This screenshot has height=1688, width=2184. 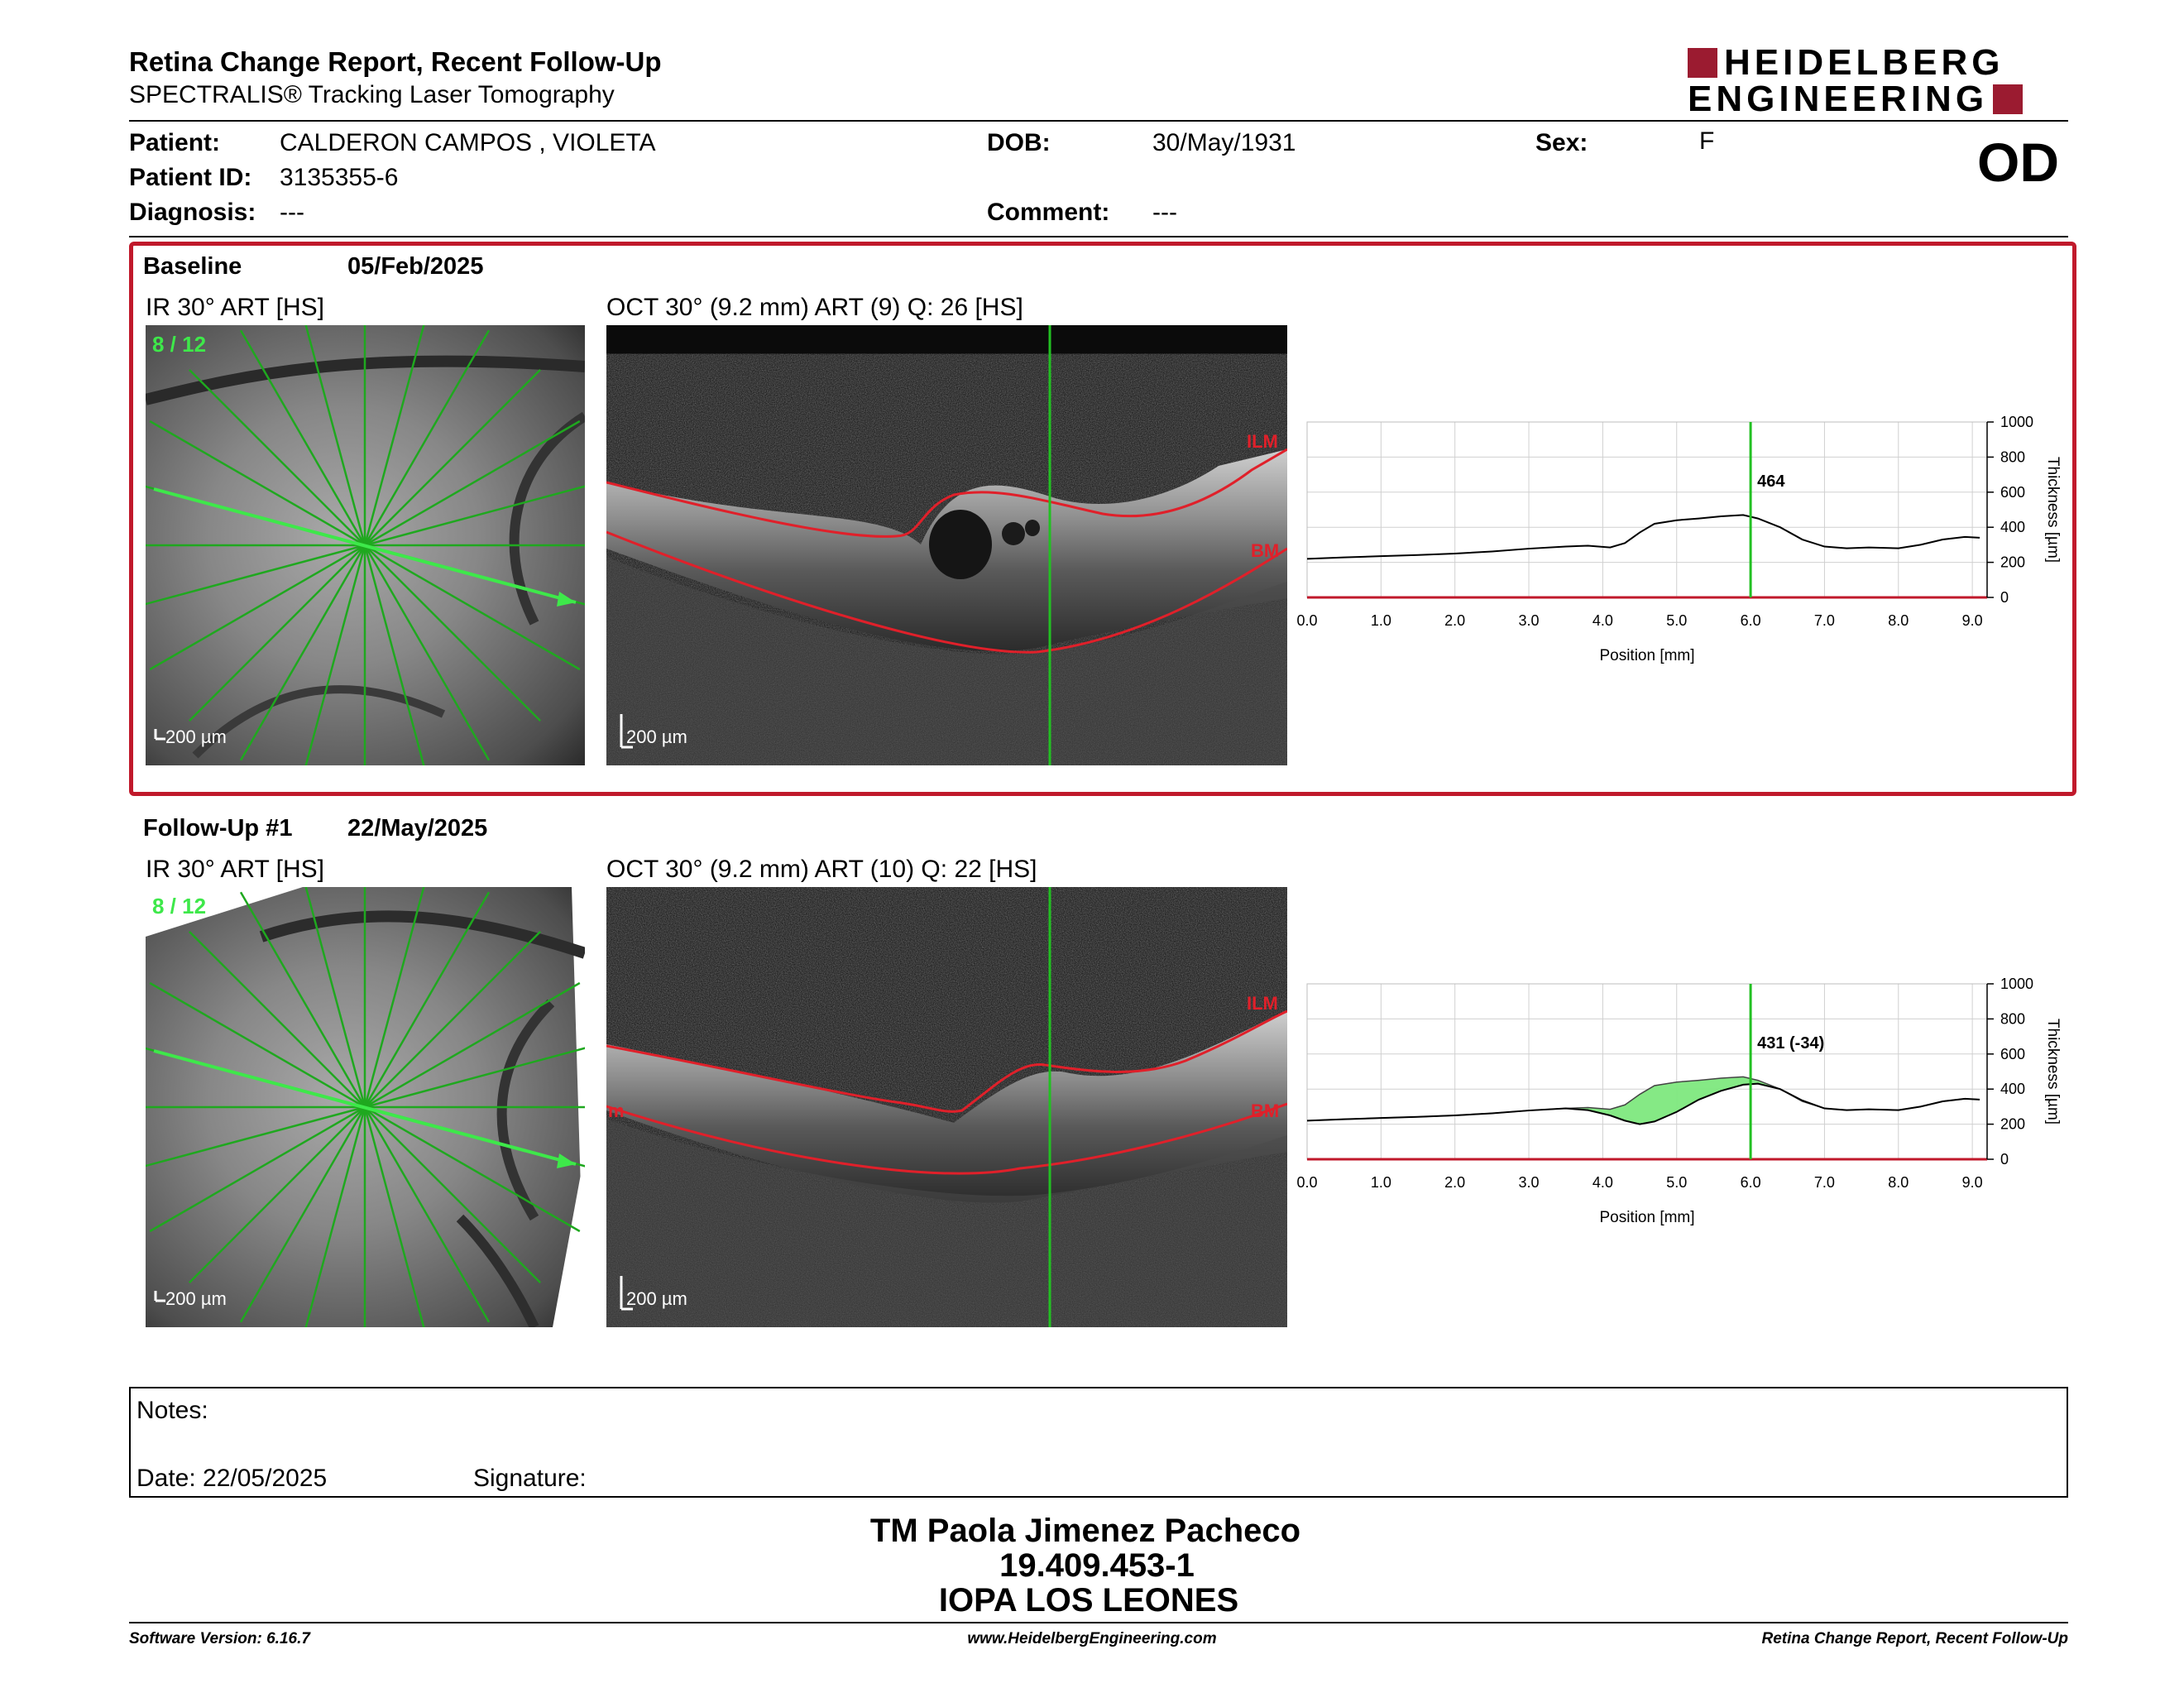 I want to click on logo-line2: ENGINEERING, so click(x=1838, y=99).